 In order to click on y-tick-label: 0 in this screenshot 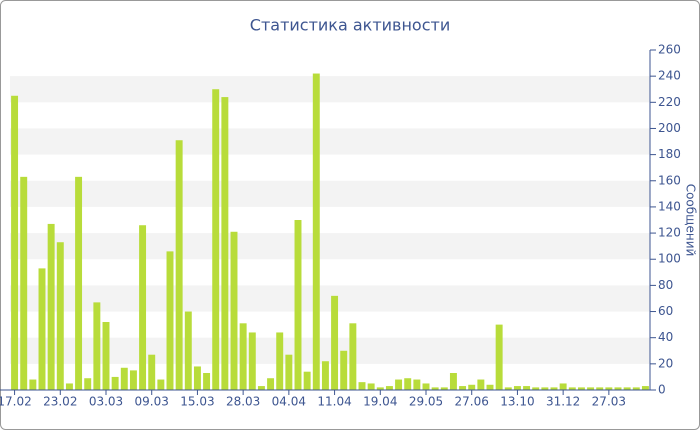, I will do `click(662, 390)`.